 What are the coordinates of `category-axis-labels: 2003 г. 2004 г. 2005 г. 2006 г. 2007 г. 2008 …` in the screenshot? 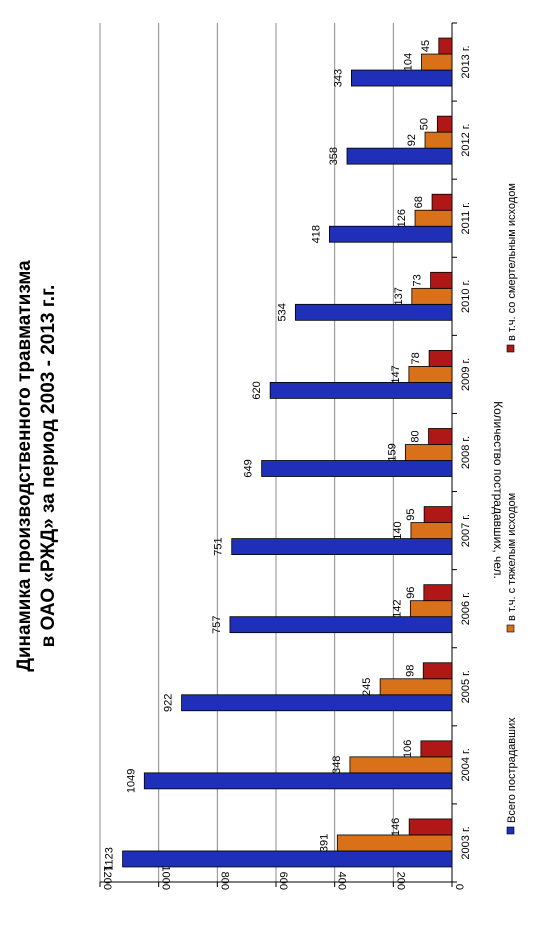 It's located at (462, 452).